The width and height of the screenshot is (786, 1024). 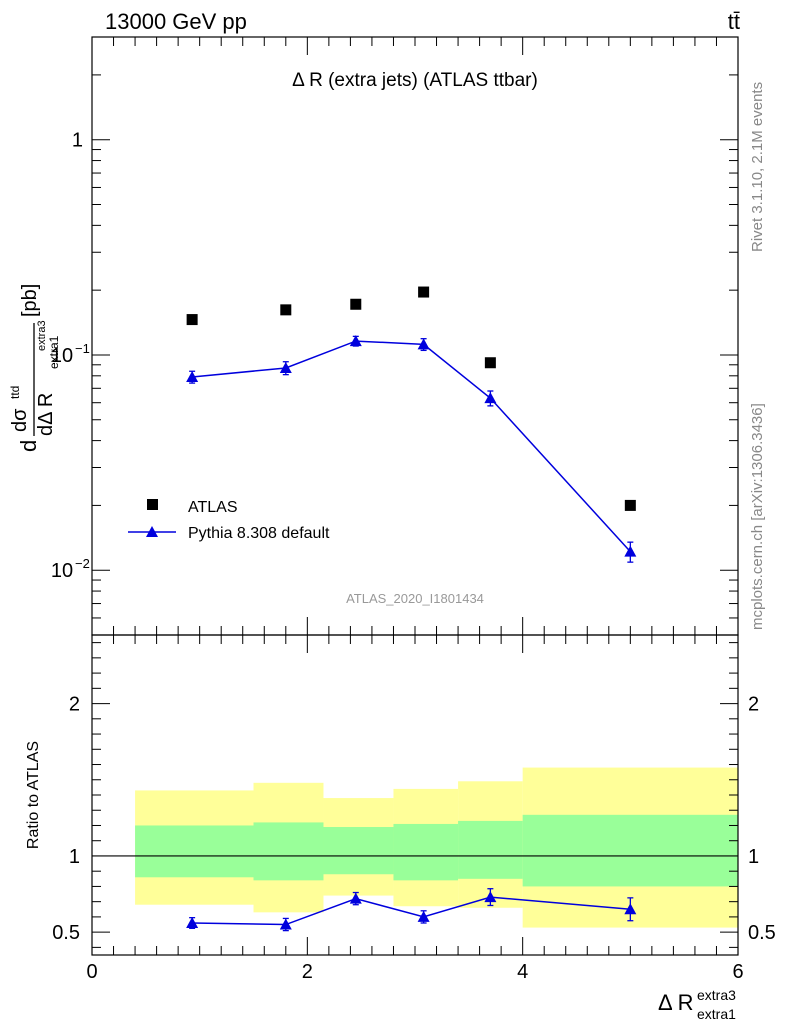 I want to click on analysis-id-label: ATLAS_2020_I1801434, so click(x=415, y=598).